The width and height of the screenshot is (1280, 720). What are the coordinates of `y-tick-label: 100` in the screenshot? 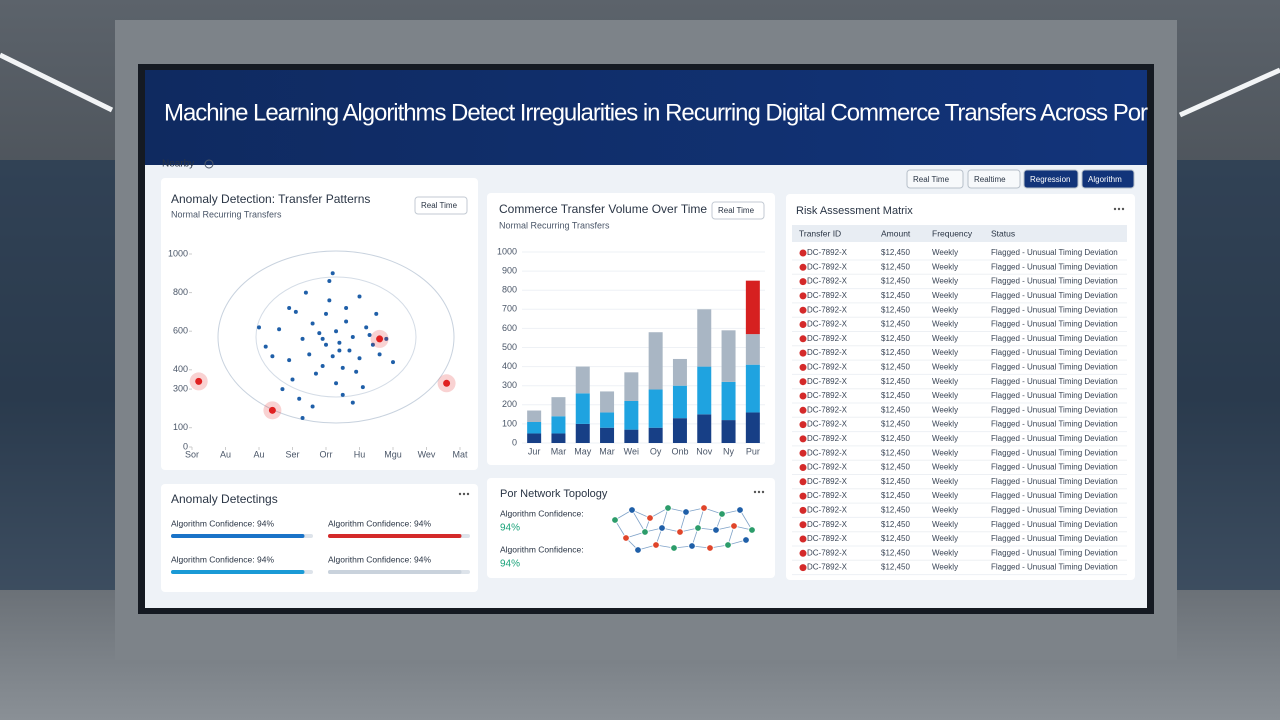 It's located at (509, 423).